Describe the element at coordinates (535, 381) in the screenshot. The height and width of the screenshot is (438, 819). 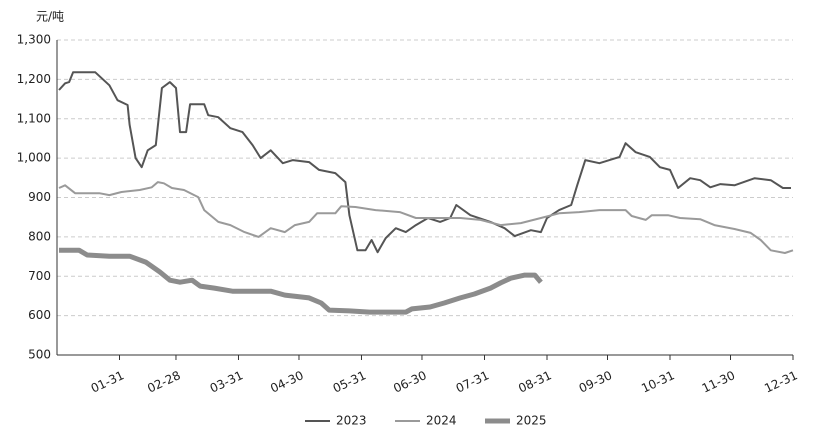
I see `x-tick-label: 08-31` at that location.